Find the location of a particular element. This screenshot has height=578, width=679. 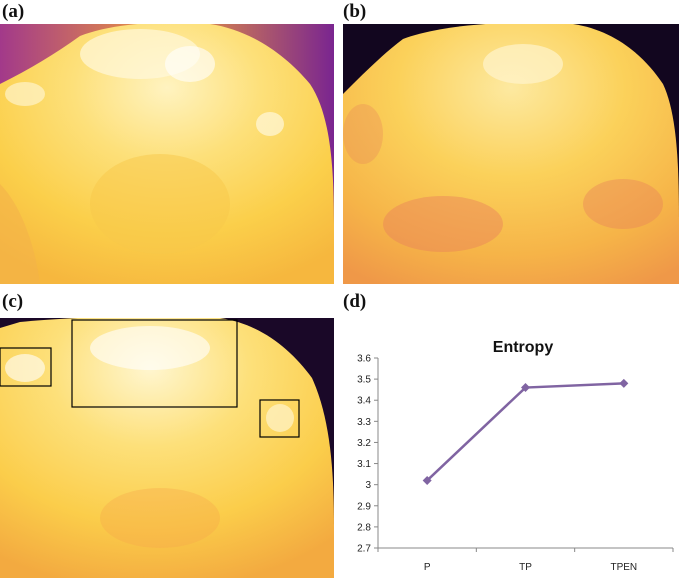

y-tick-label: 3.5 is located at coordinates (364, 380).